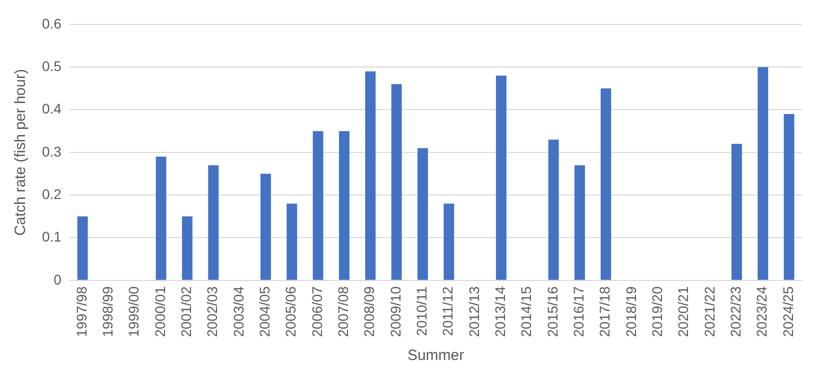 The height and width of the screenshot is (377, 820). What do you see at coordinates (552, 312) in the screenshot?
I see `x-tick-label: 2015/16` at bounding box center [552, 312].